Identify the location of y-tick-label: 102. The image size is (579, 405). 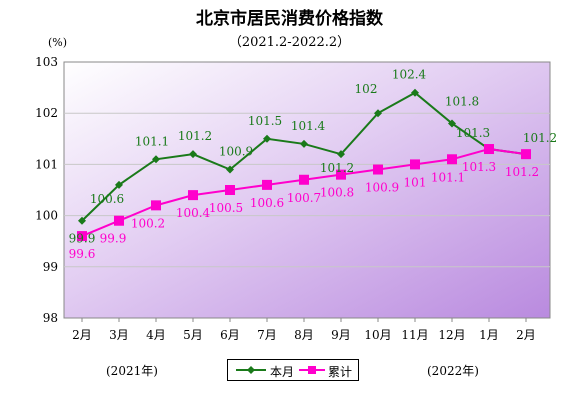
(46, 113).